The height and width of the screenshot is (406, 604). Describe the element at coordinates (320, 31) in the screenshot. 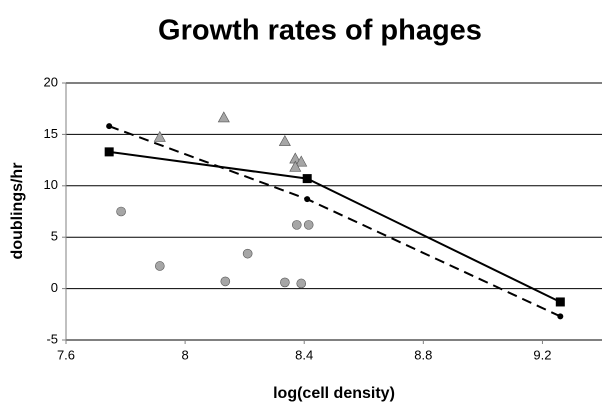

I see `chart-title: Growth rates of phages` at that location.